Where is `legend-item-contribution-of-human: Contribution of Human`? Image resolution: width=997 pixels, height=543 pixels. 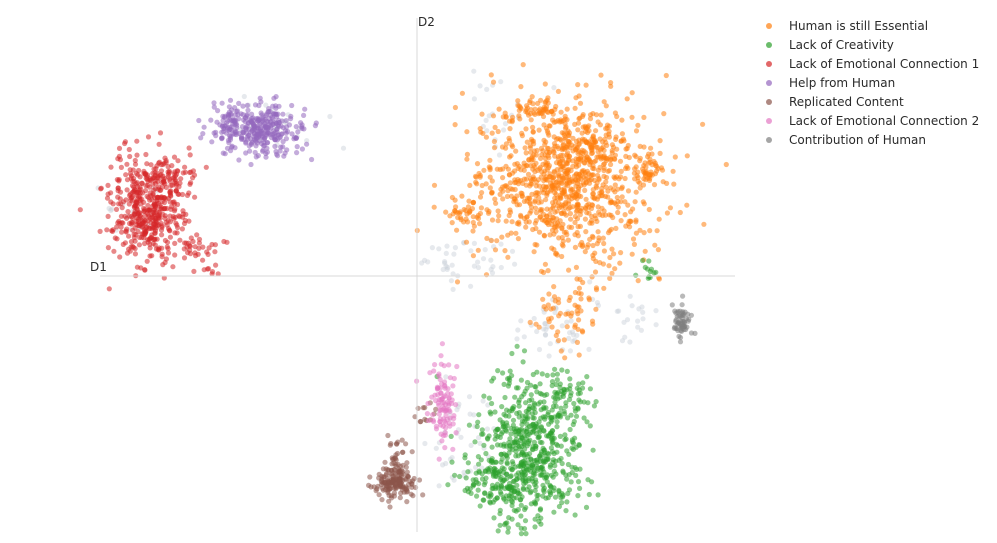 legend-item-contribution-of-human: Contribution of Human is located at coordinates (846, 140).